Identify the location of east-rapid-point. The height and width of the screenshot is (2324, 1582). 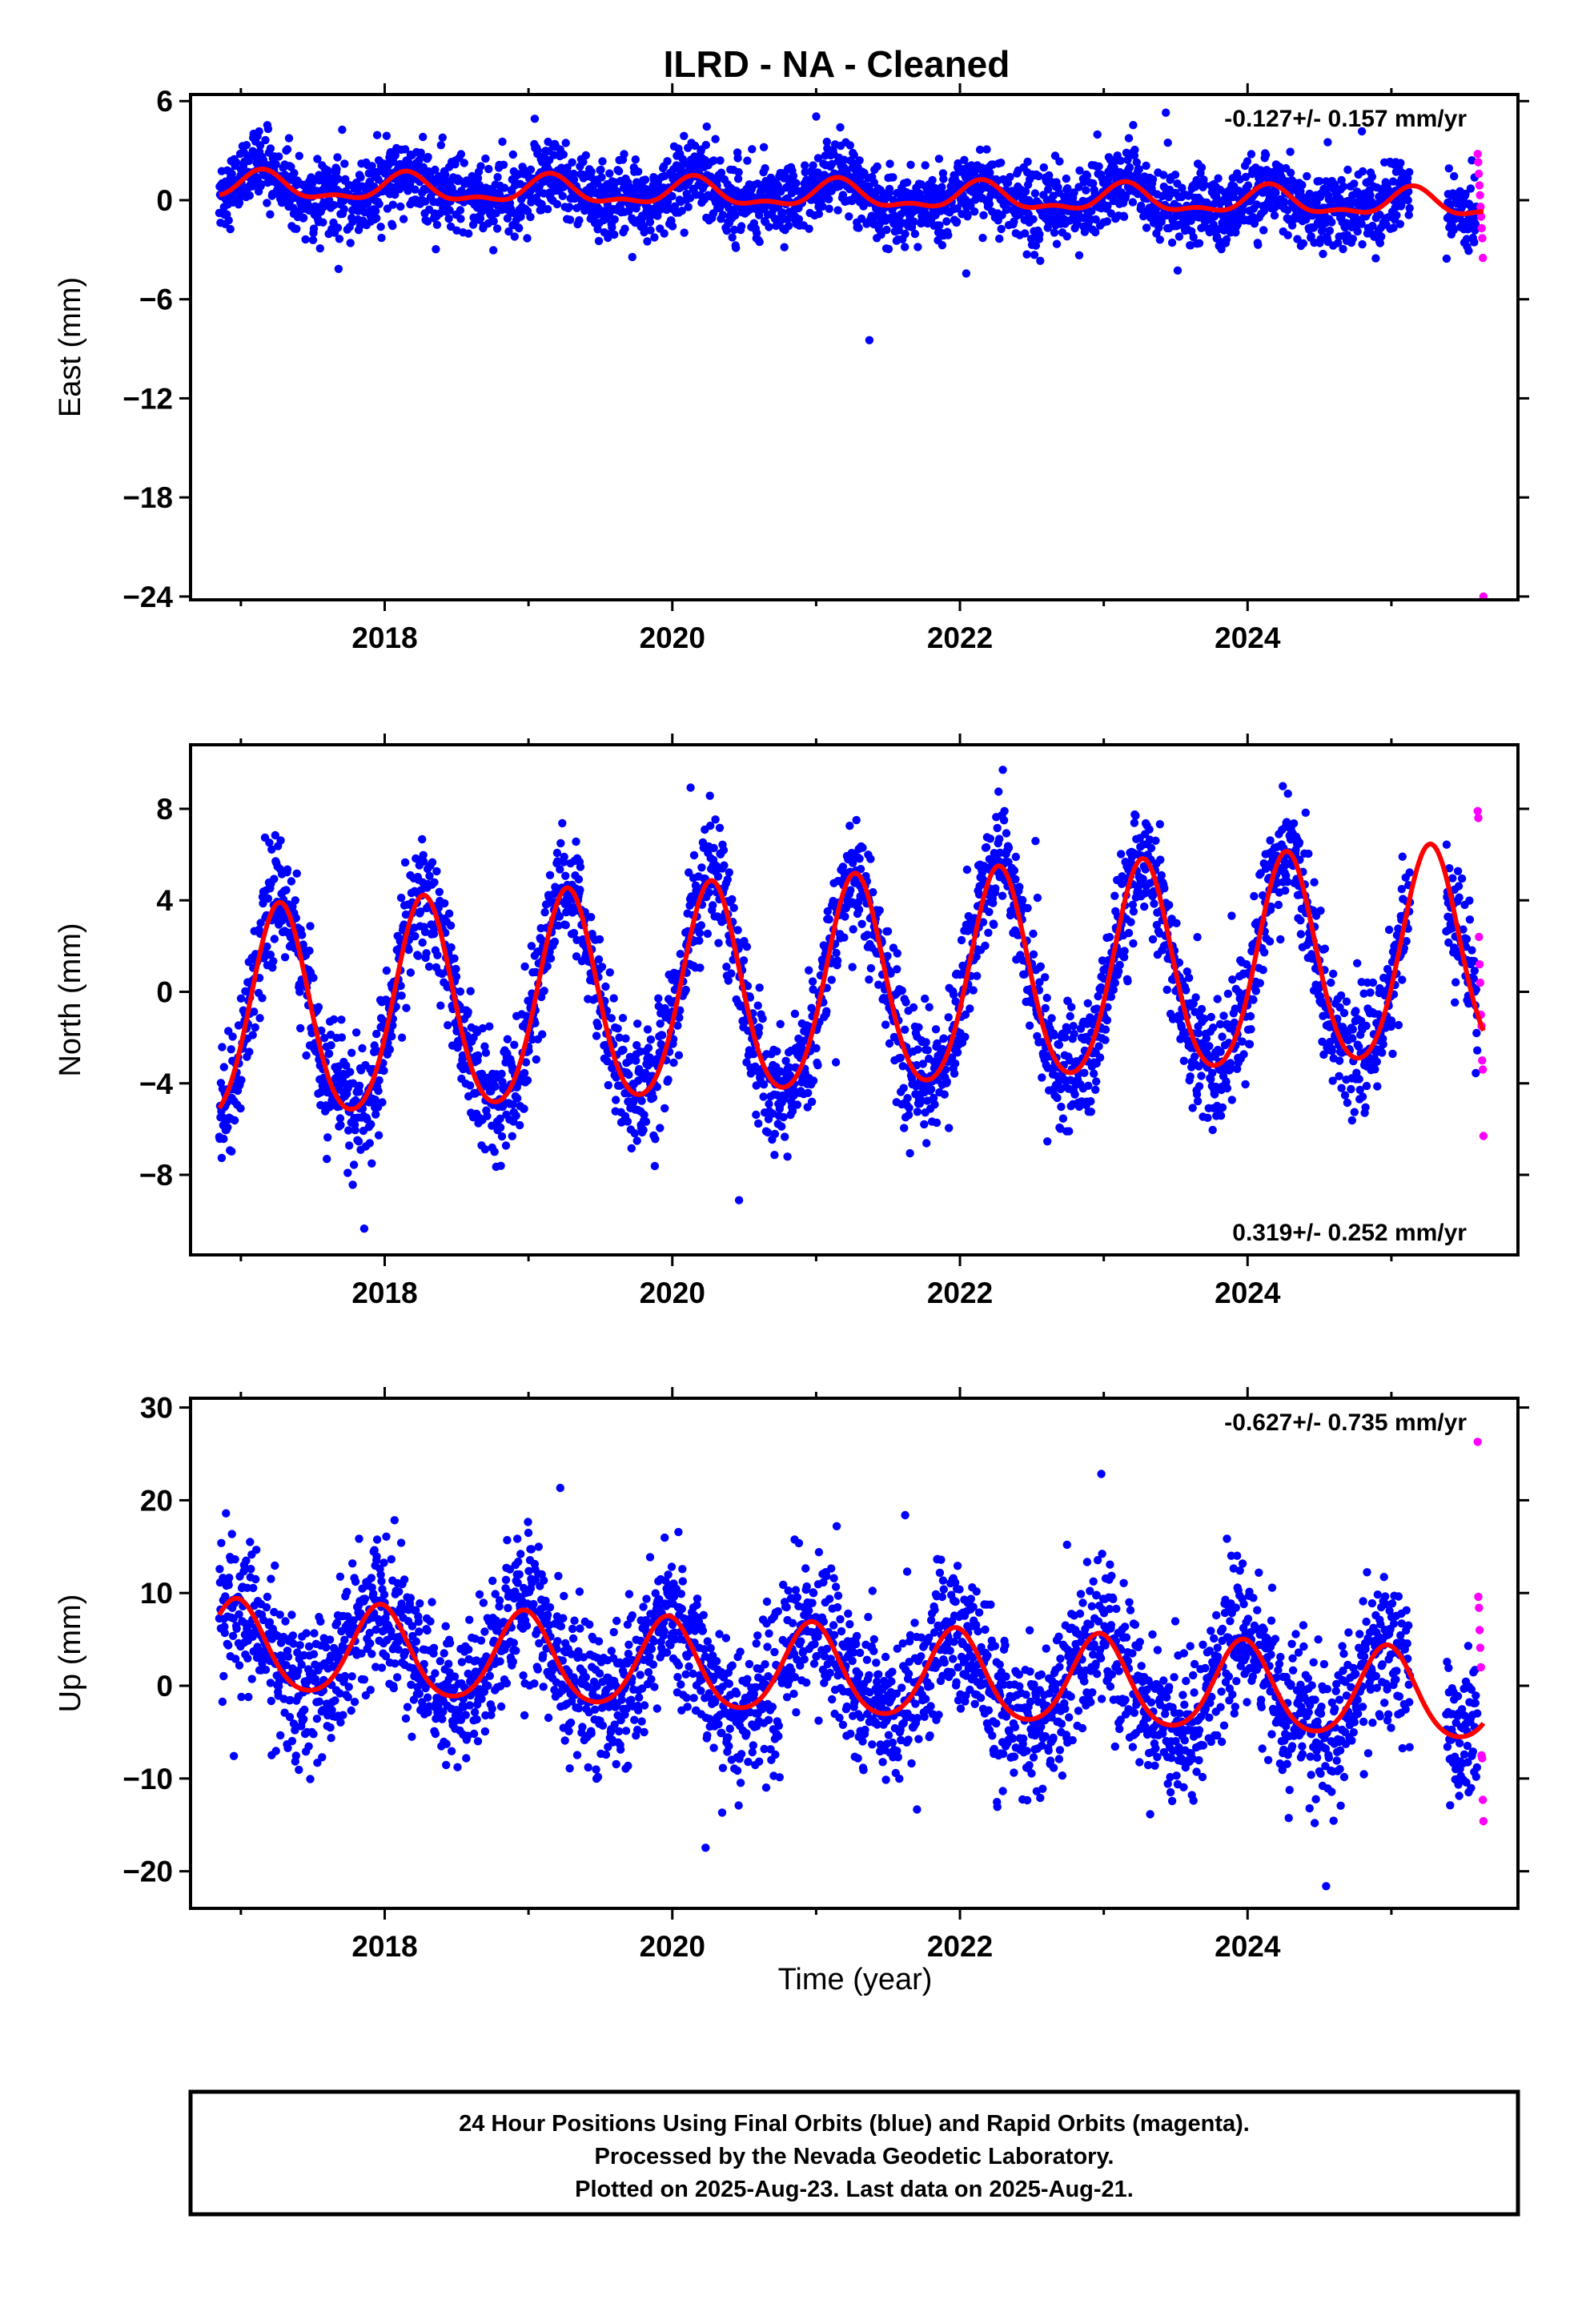
(1480, 195).